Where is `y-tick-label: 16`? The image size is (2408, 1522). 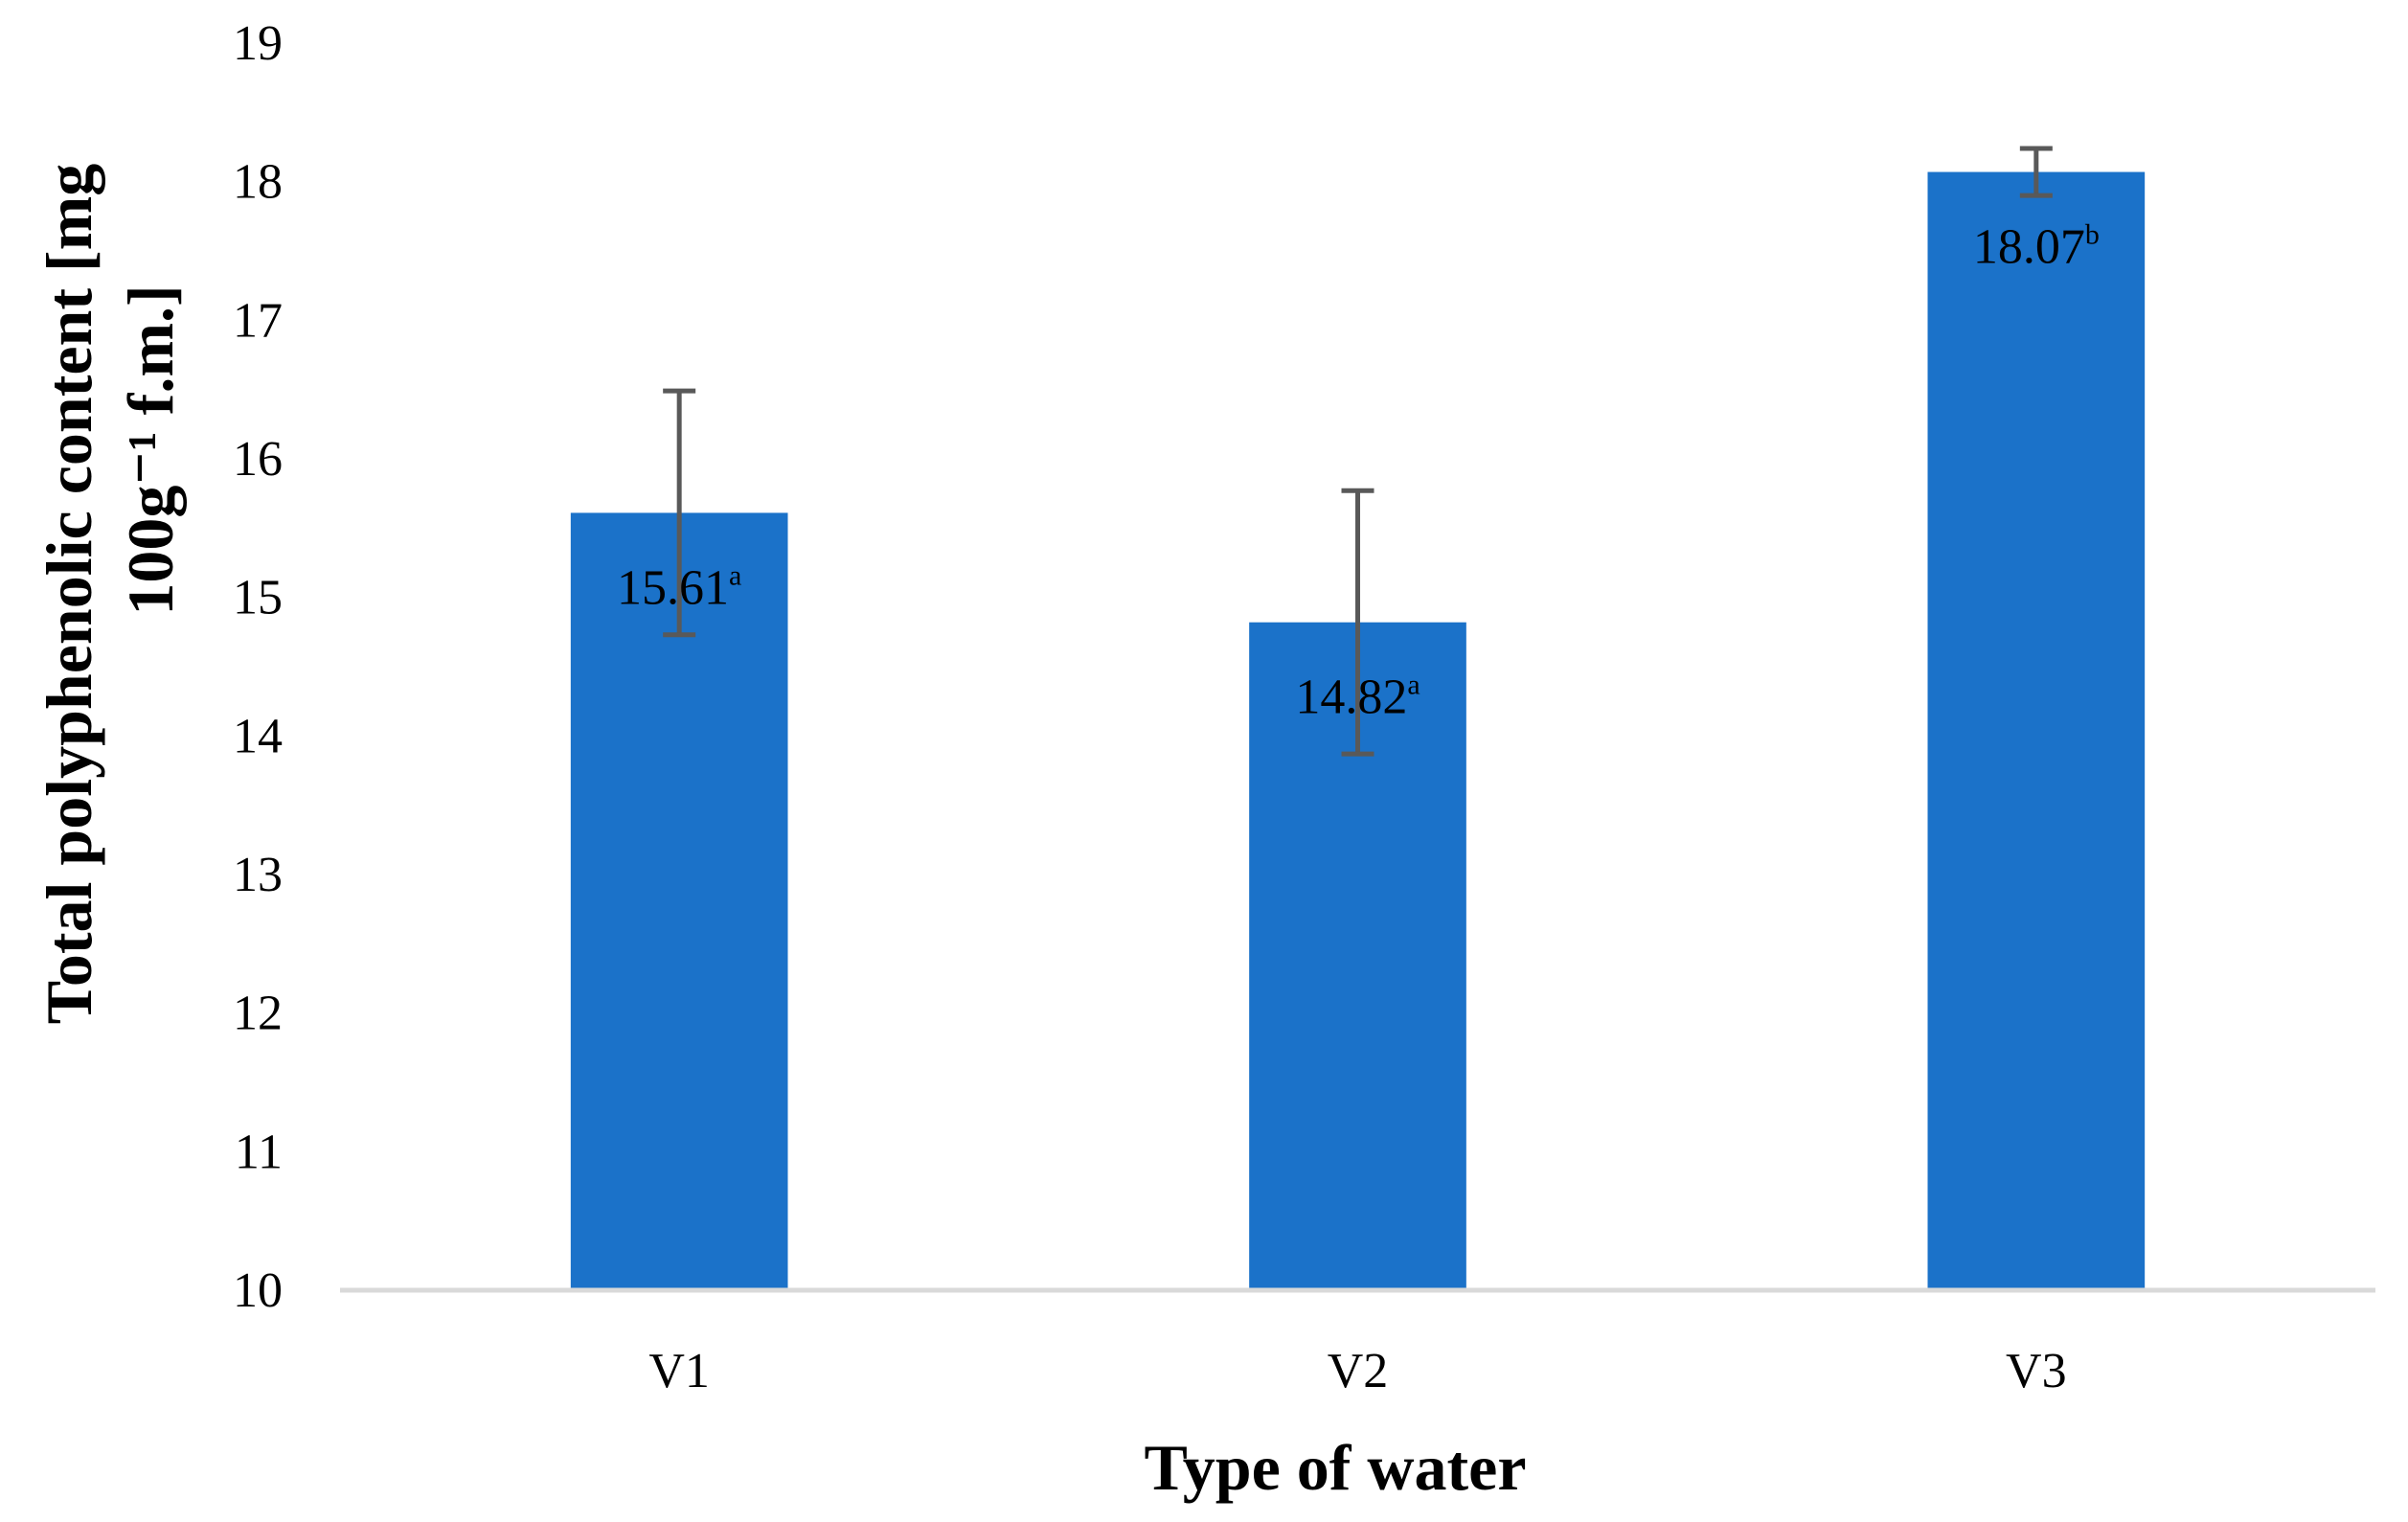 y-tick-label: 16 is located at coordinates (258, 459).